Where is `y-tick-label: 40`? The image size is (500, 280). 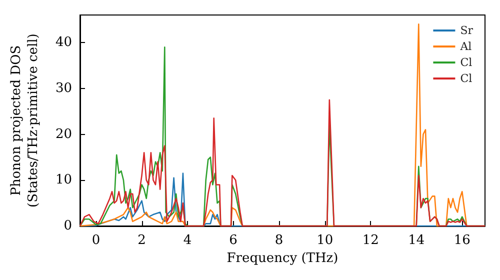
y-tick-label: 40 is located at coordinates (63, 42).